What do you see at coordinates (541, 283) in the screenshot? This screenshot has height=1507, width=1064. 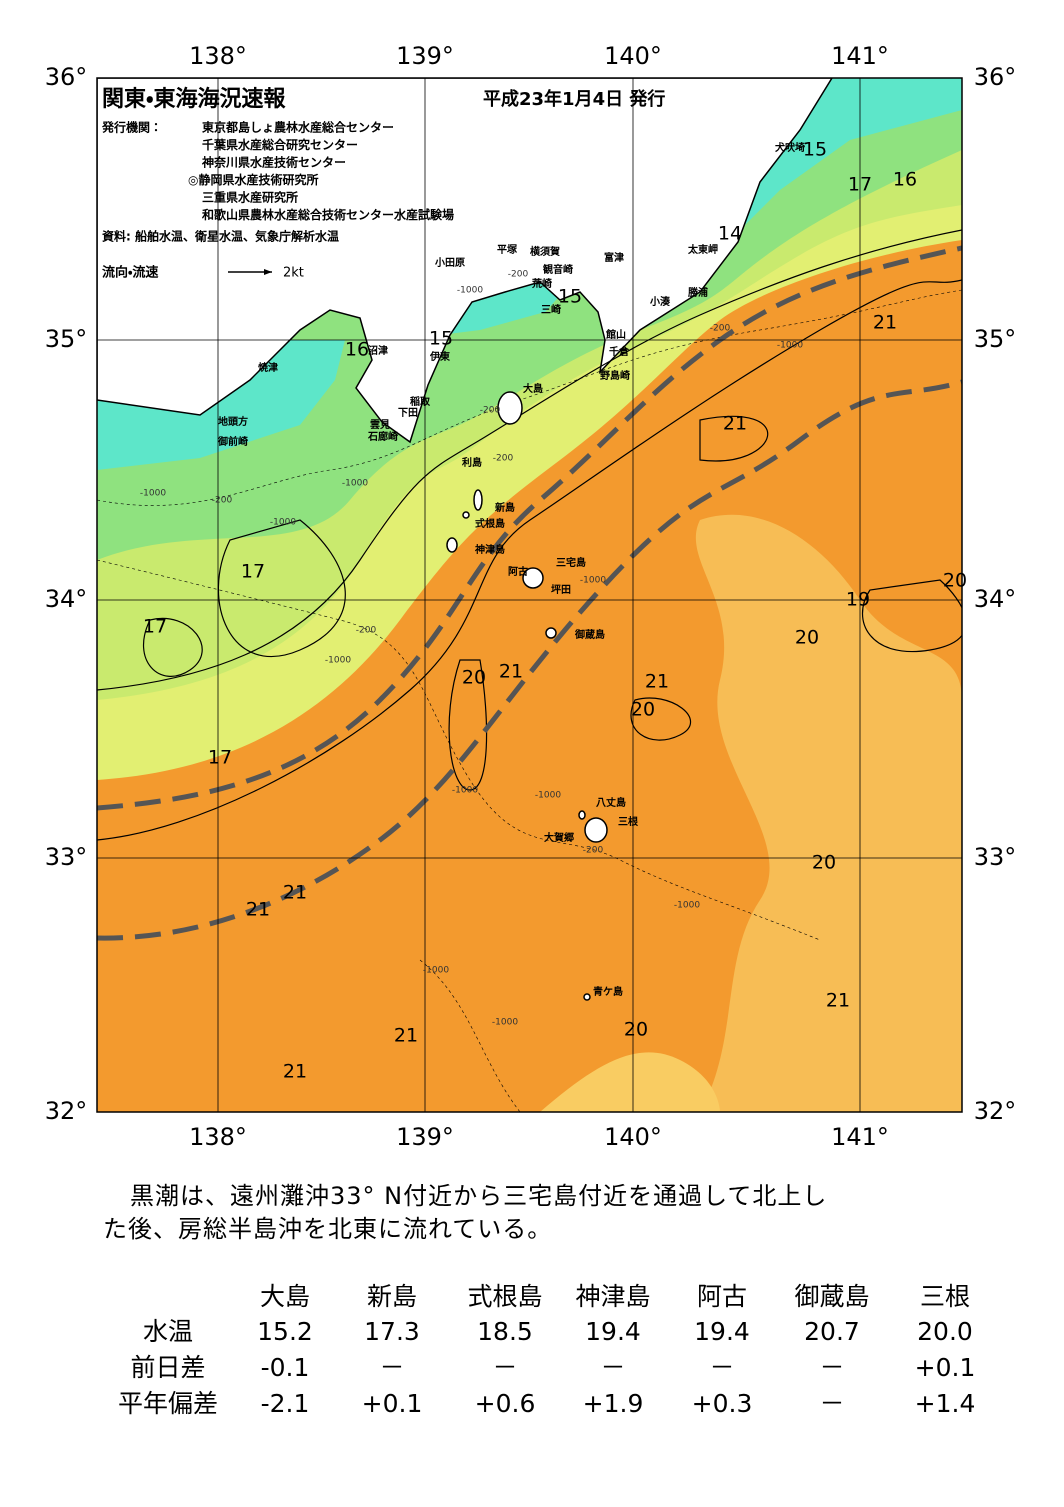 I see `place-name: 荒崎` at bounding box center [541, 283].